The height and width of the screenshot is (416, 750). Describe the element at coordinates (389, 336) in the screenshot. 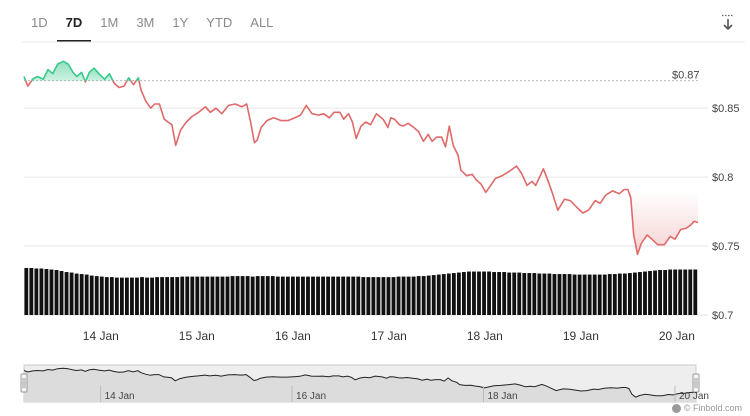

I see `x-tick-label: 17 Jan` at that location.